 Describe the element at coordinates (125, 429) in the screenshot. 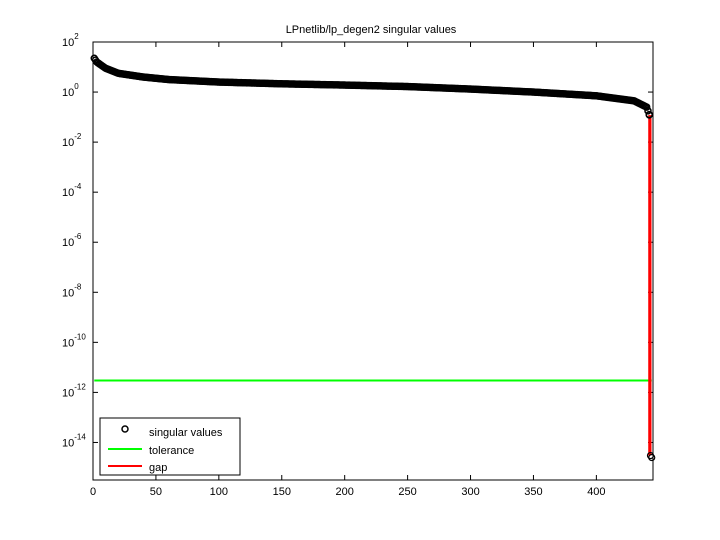

I see `legend-marker-singular-values` at that location.